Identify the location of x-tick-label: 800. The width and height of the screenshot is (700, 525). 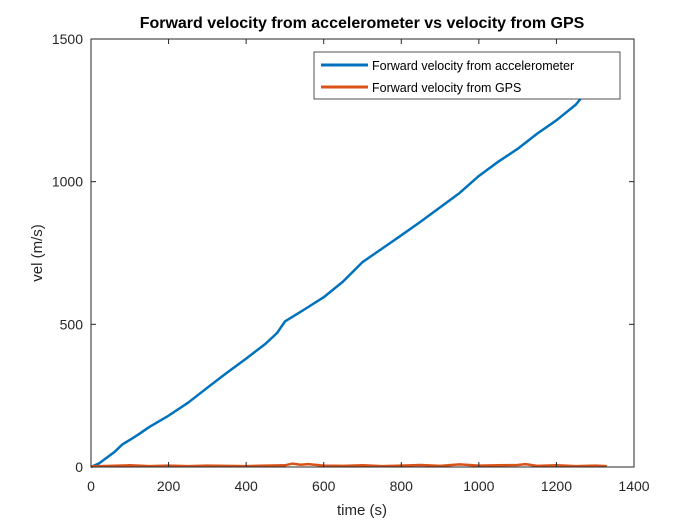
(402, 486).